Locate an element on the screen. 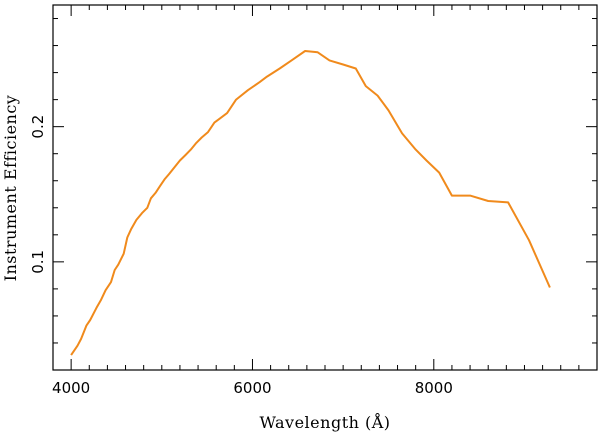 Image resolution: width=600 pixels, height=434 pixels. x-tick-label: 8000 is located at coordinates (434, 388).